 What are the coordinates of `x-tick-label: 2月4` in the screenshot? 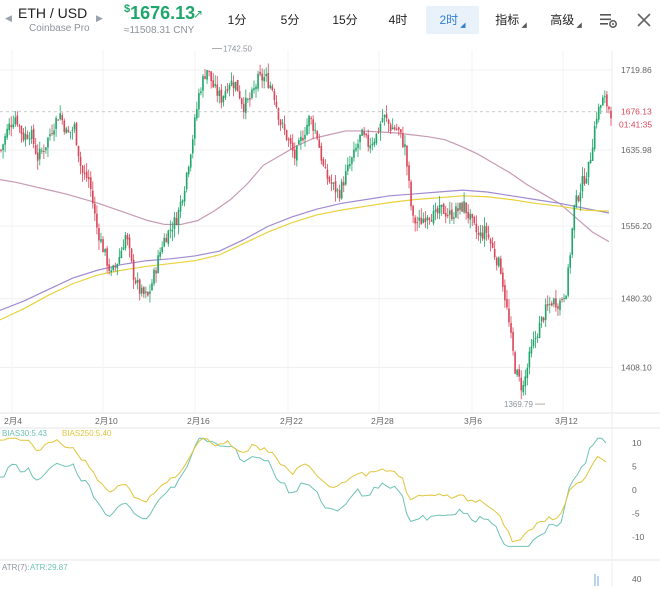 It's located at (13, 421).